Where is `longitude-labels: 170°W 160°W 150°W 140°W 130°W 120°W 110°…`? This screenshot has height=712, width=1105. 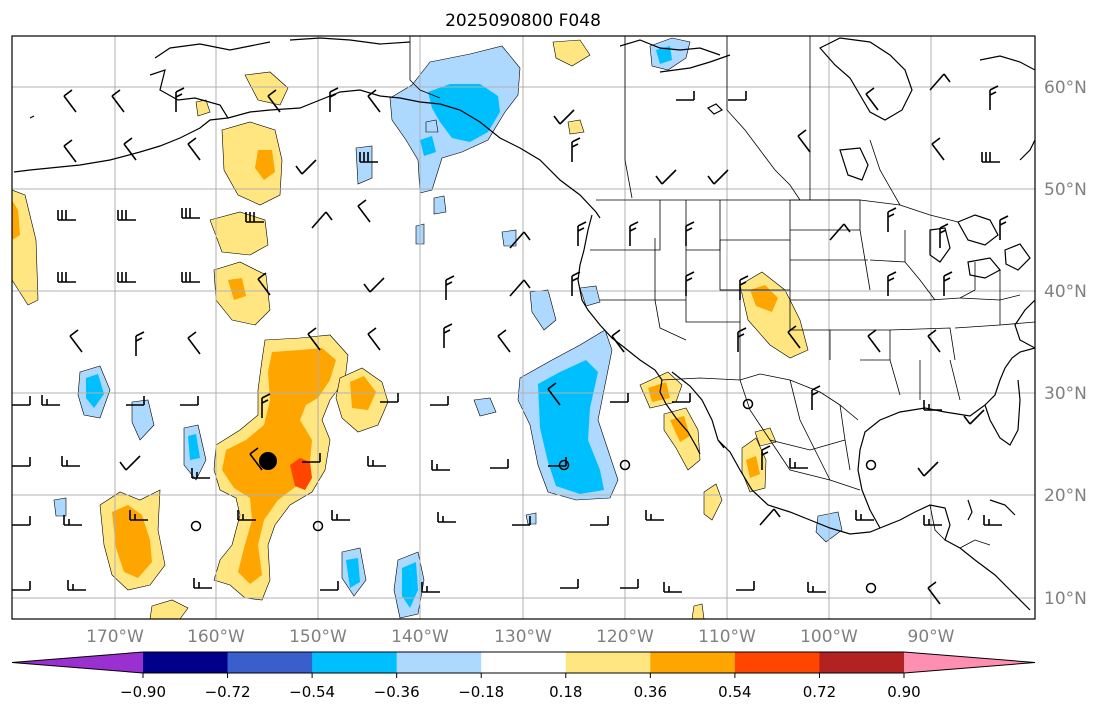
longitude-labels: 170°W 160°W 150°W 140°W 130°W 120°W 110°… is located at coordinates (520, 637).